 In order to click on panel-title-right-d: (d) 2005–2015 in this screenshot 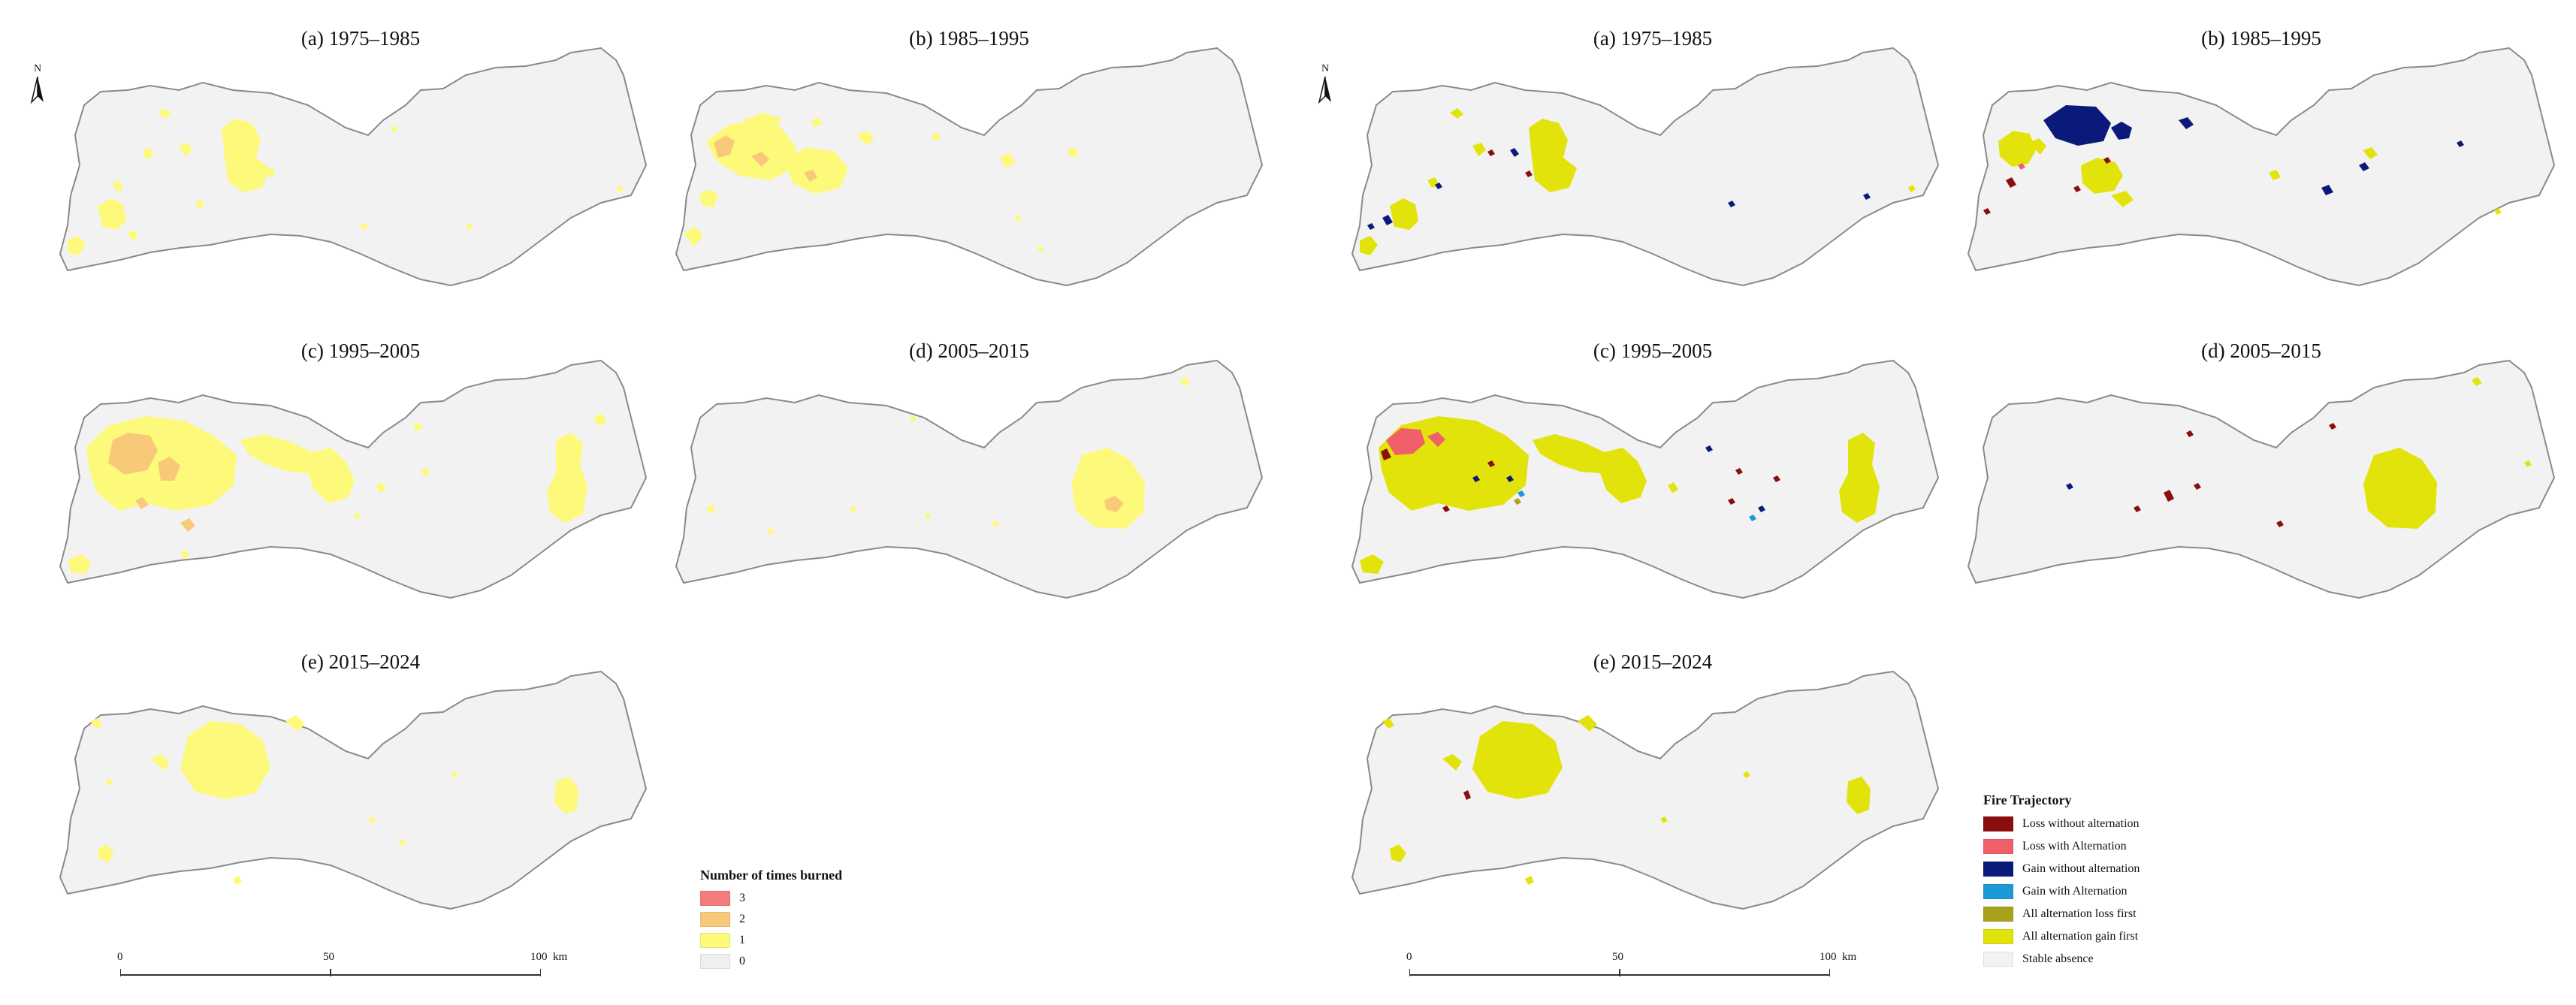, I will do `click(2261, 351)`.